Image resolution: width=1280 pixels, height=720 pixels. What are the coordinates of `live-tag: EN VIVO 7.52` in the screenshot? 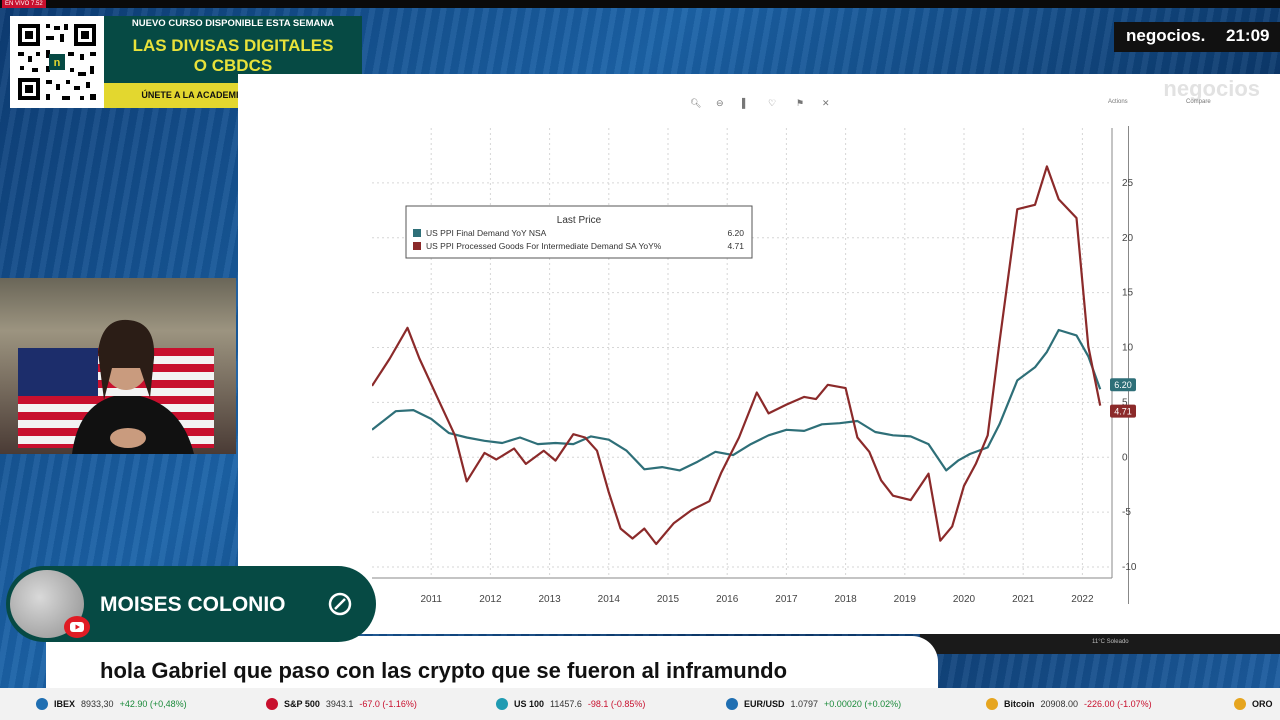 It's located at (24, 4).